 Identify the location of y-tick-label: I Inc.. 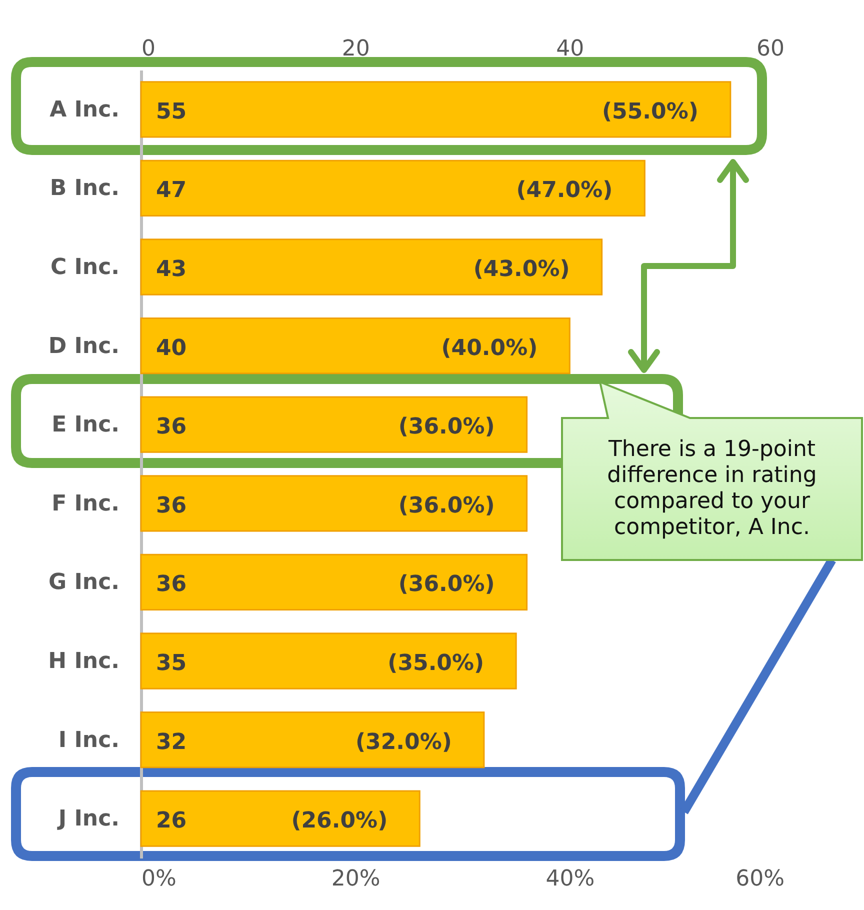
(89, 740).